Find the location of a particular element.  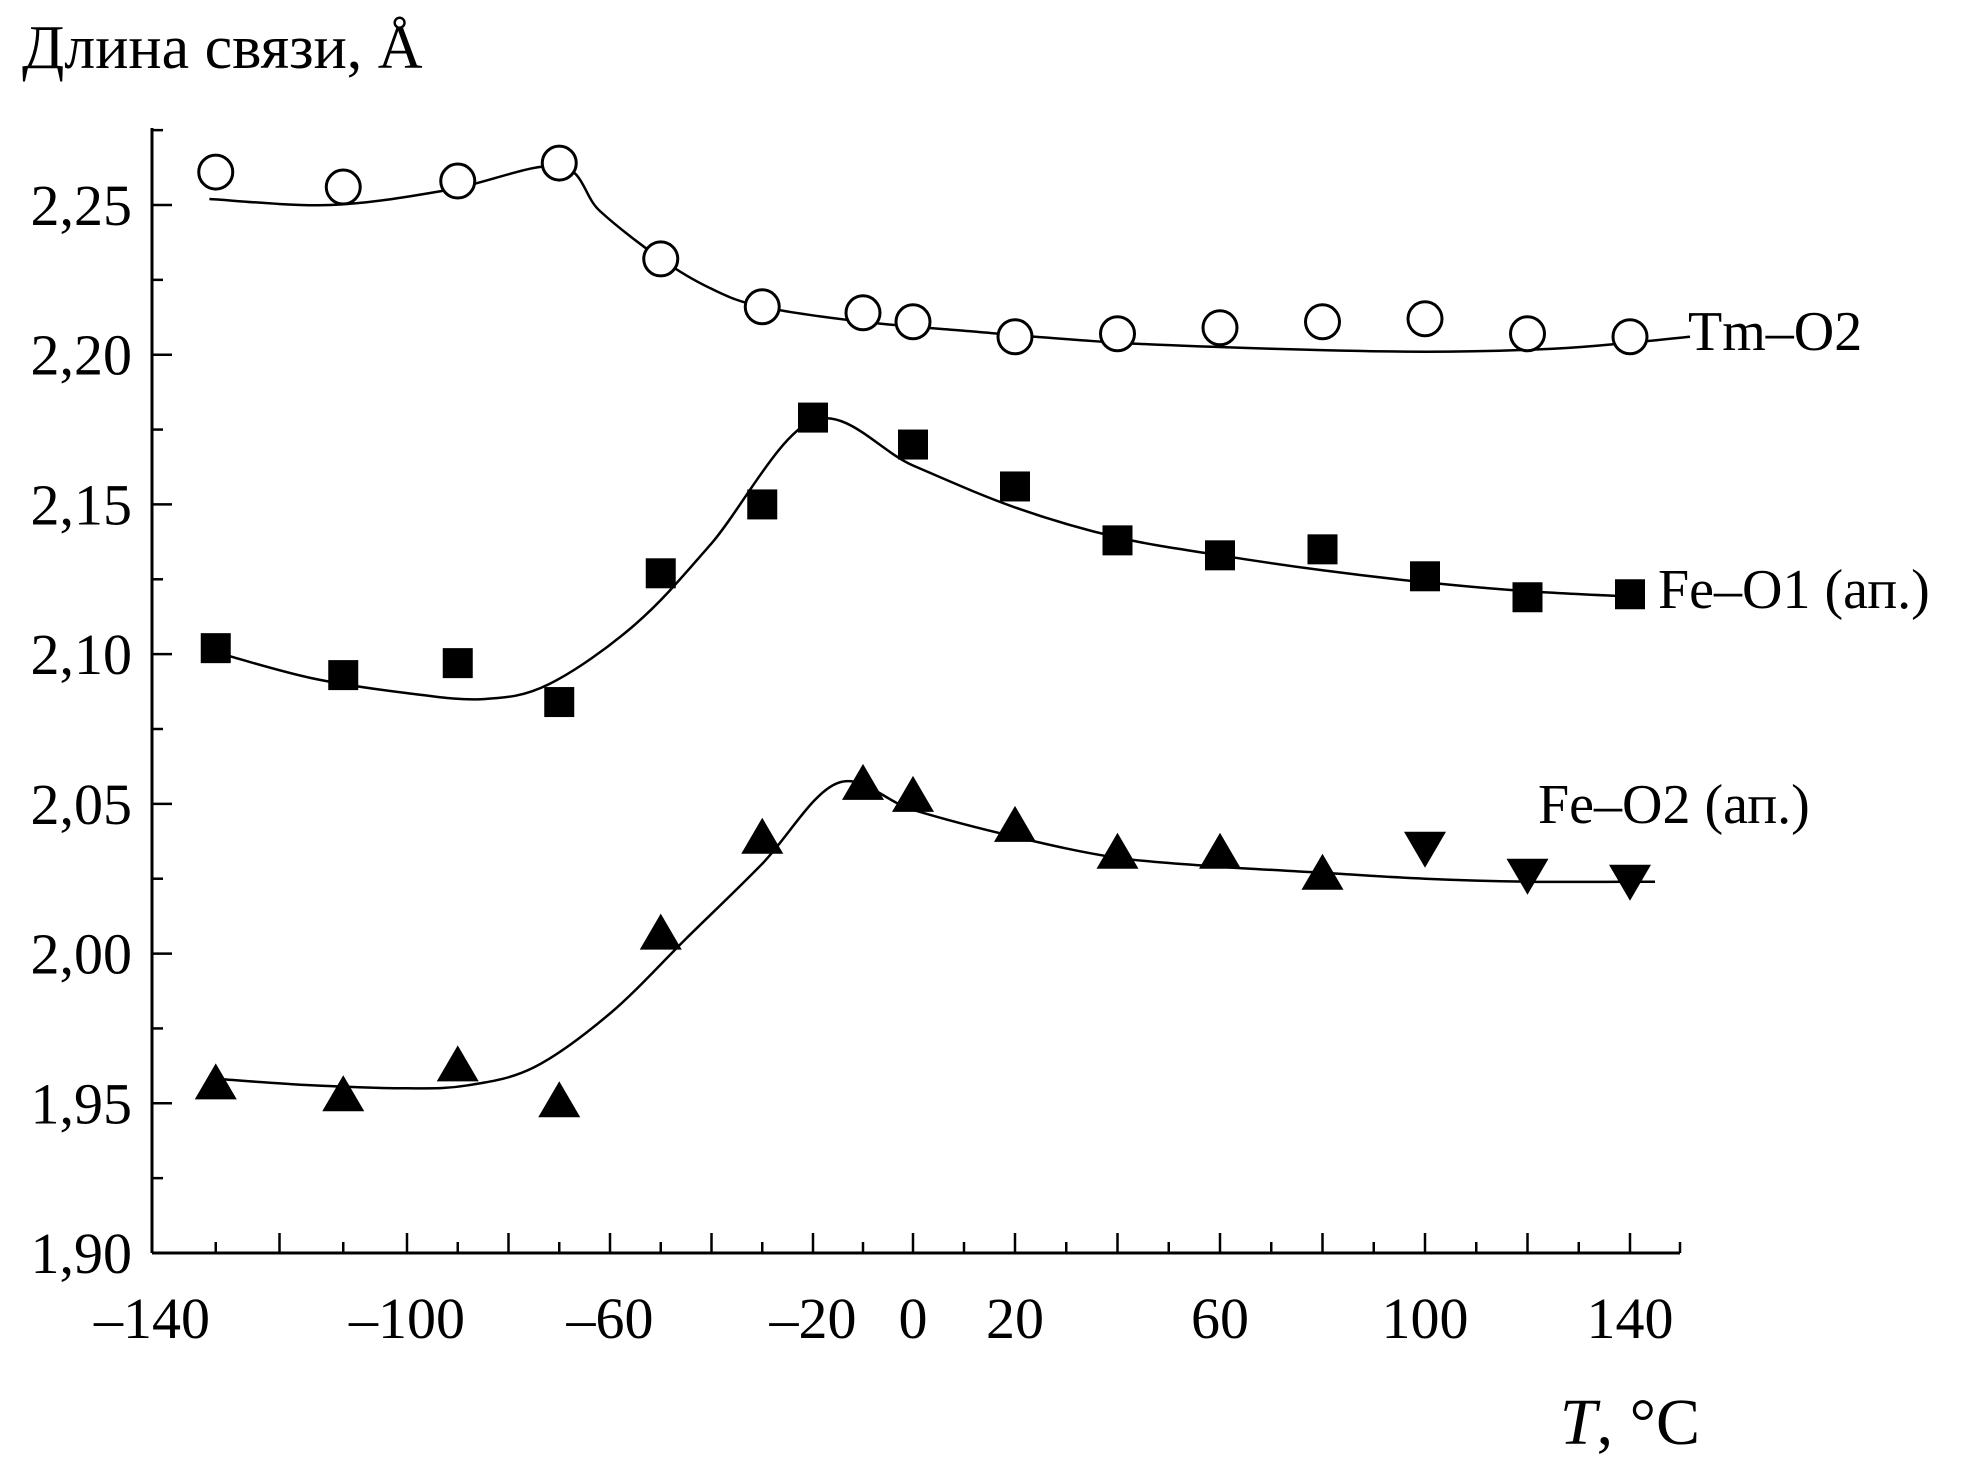

series-label-fe-o1: Fe–O1 (ап.) is located at coordinates (1794, 590).